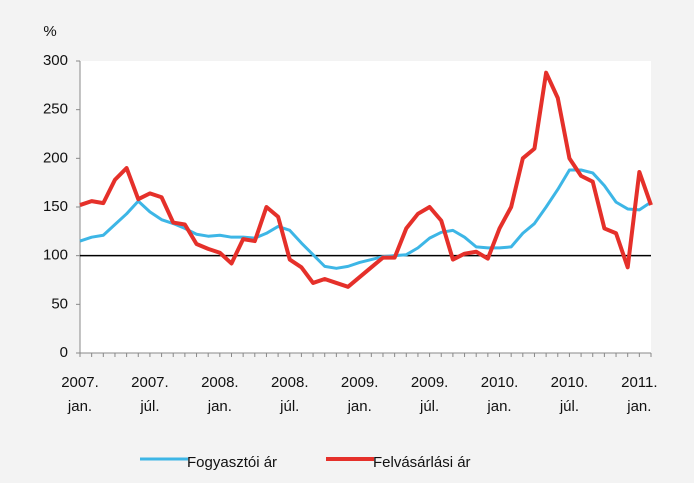  I want to click on y-tick-label: 150, so click(55, 206).